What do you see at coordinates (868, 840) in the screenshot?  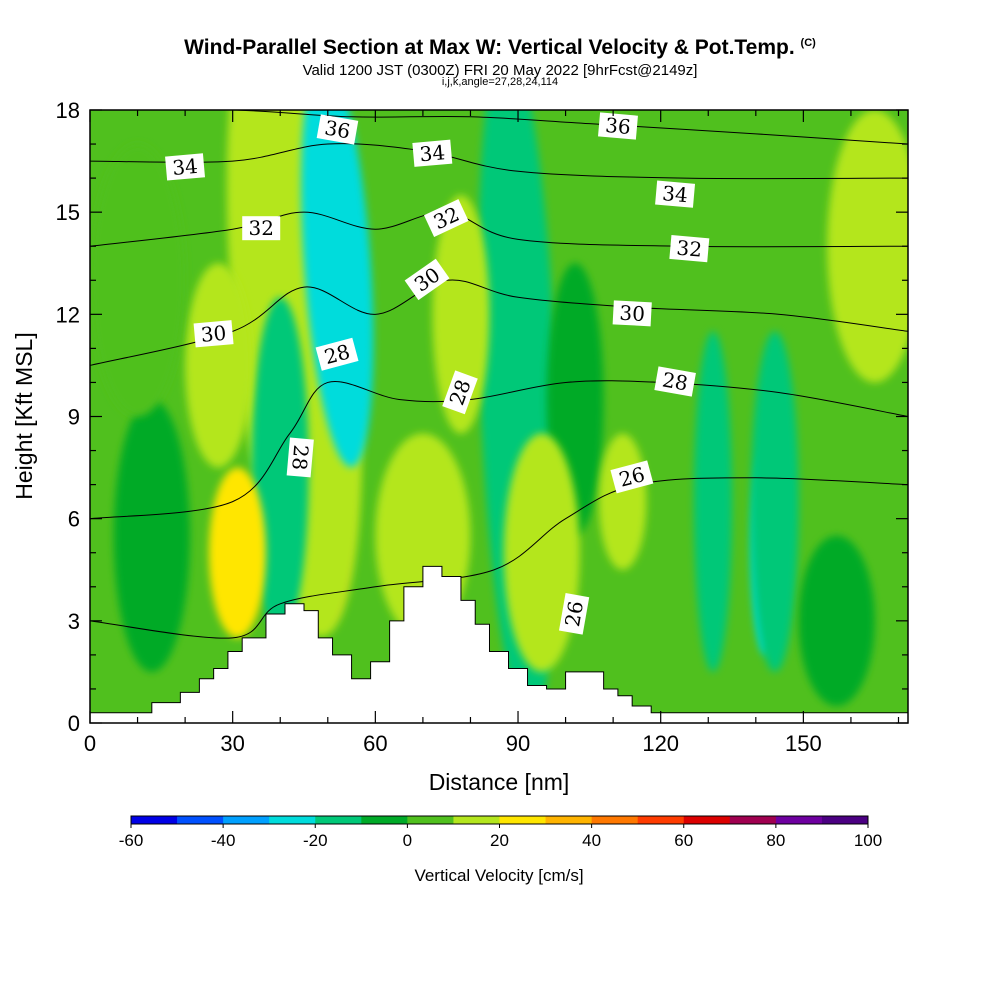 I see `colorbar-tick-label: 100` at bounding box center [868, 840].